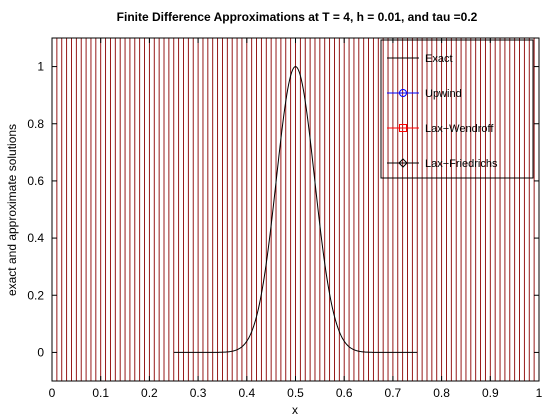  Describe the element at coordinates (441, 393) in the screenshot. I see `x-tick-label: 0.8` at that location.